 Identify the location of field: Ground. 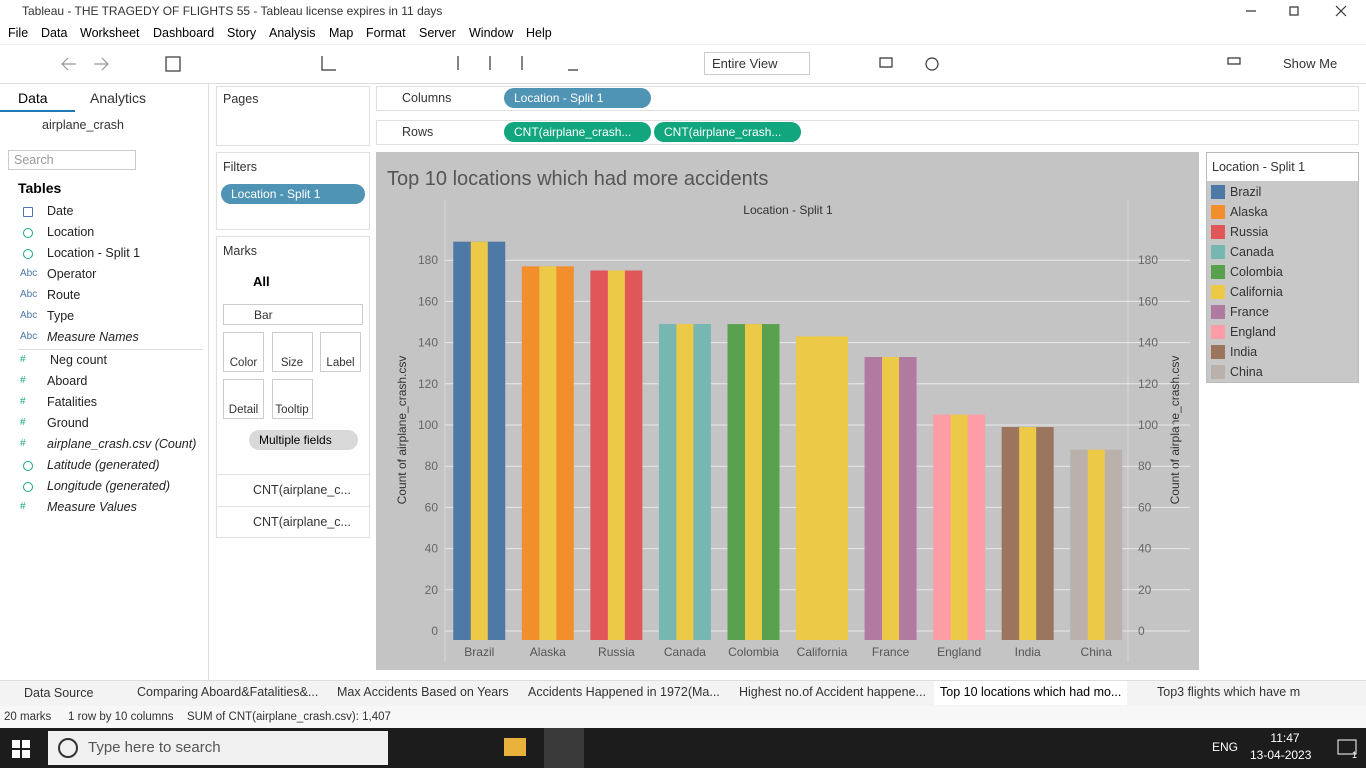
(68, 423).